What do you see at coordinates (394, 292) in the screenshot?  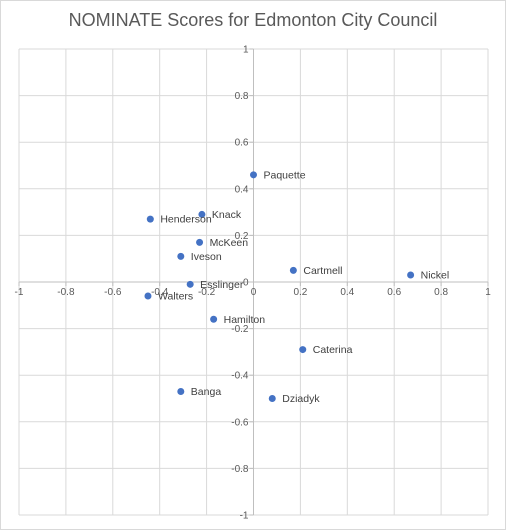 I see `x-tick-label: 0.6` at bounding box center [394, 292].